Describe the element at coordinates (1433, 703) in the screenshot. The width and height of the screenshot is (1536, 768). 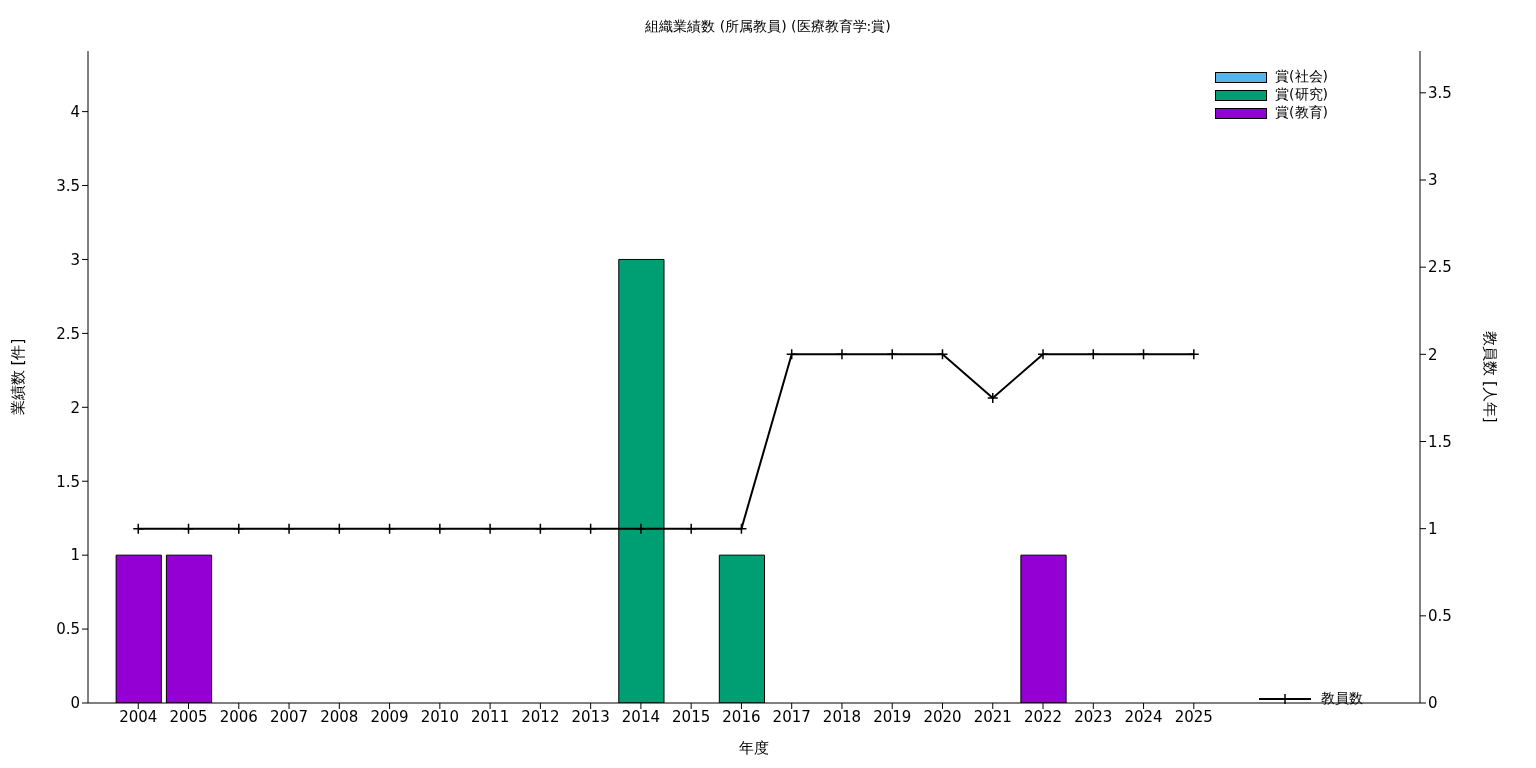
I see `y2-tick-label: 0` at that location.